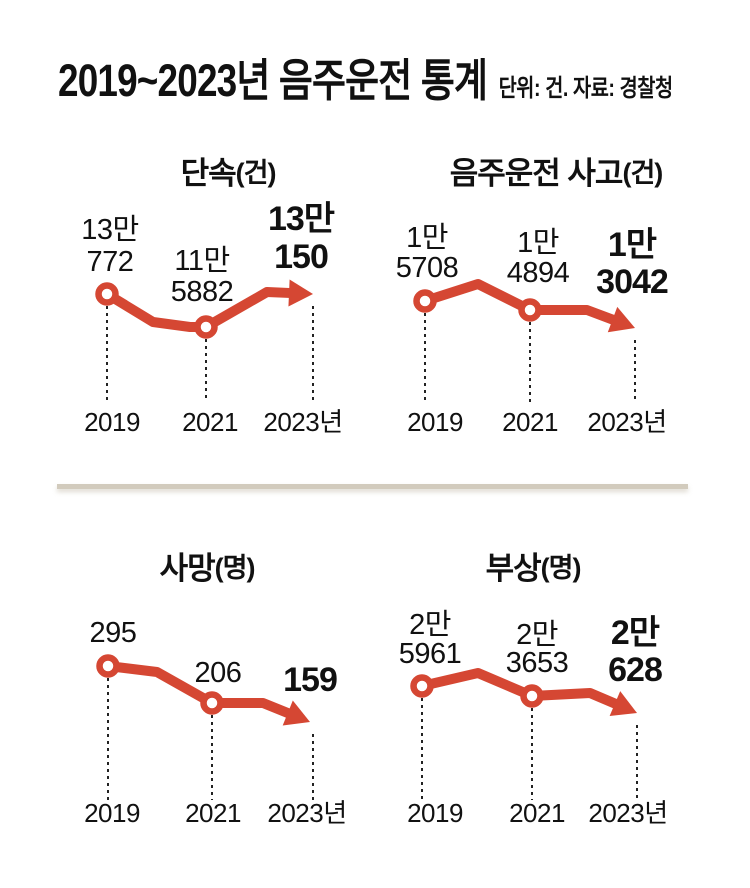 Image resolution: width=750 pixels, height=888 pixels. Describe the element at coordinates (202, 292) in the screenshot. I see `value-label-2021: 5882` at that location.